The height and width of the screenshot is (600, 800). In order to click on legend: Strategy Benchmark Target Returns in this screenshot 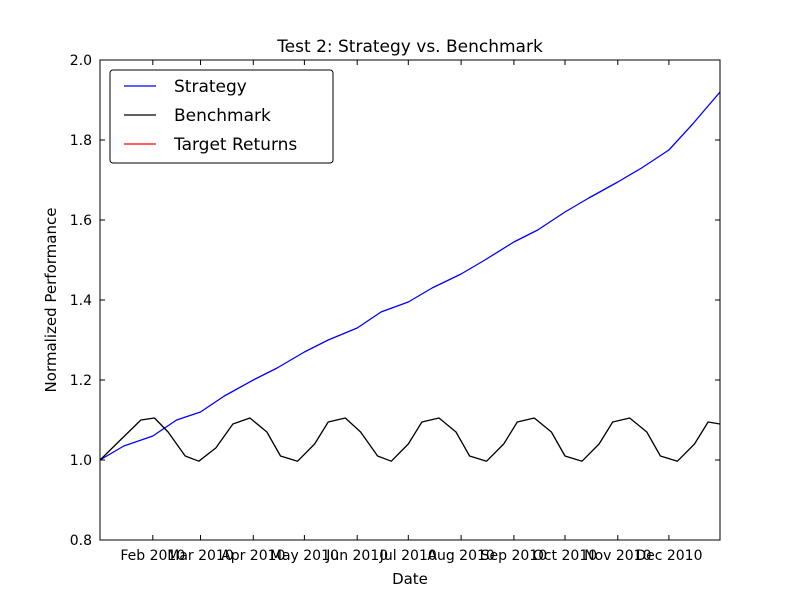, I will do `click(221, 116)`.